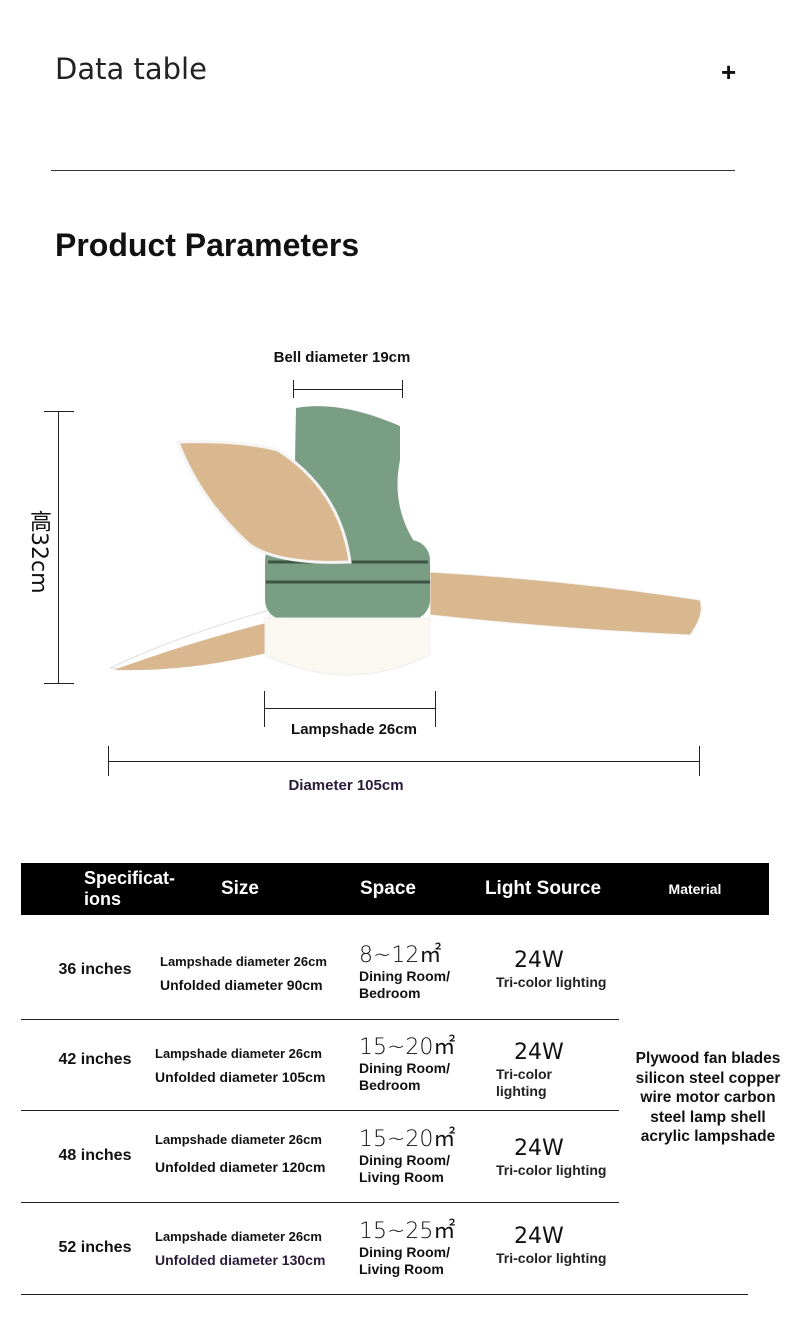  I want to click on lampshade-label: Lampshade 26cm, so click(354, 729).